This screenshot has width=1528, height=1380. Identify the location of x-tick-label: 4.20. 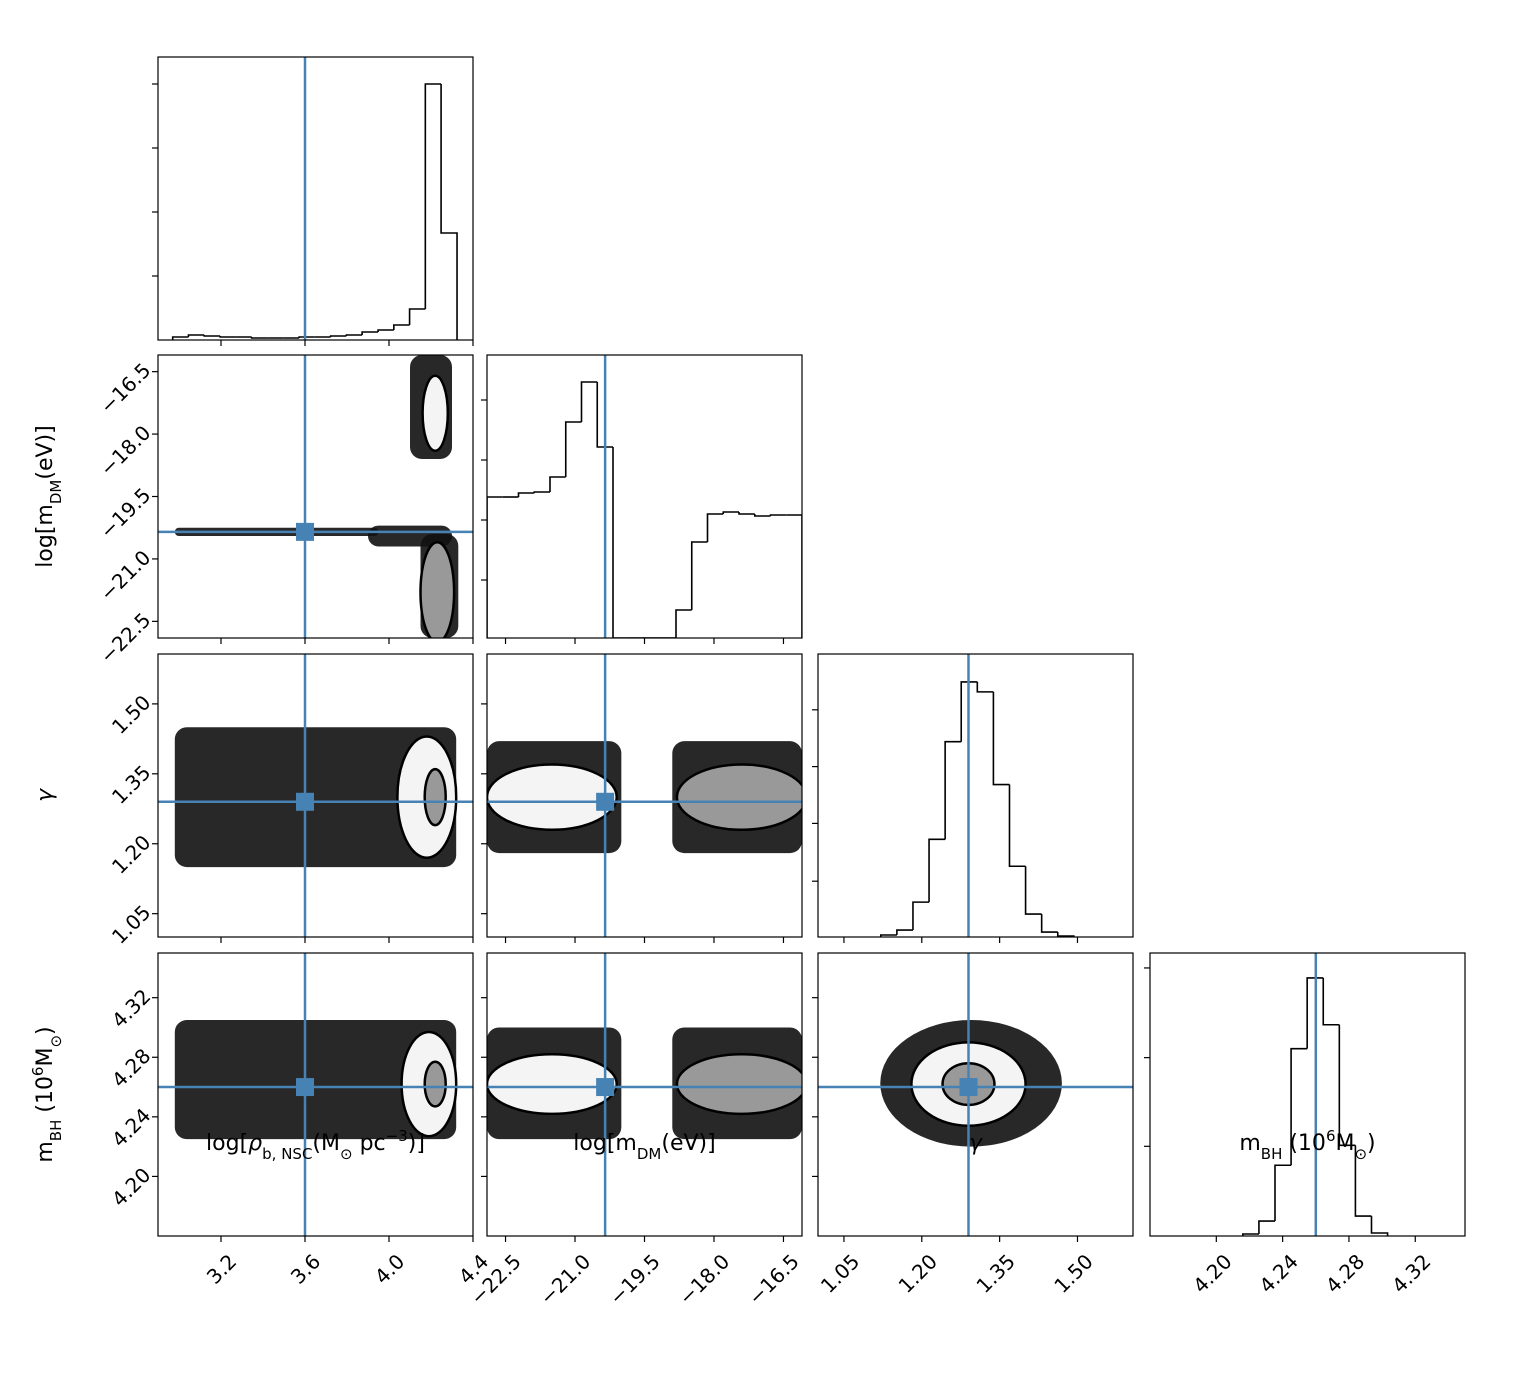
(1212, 1273).